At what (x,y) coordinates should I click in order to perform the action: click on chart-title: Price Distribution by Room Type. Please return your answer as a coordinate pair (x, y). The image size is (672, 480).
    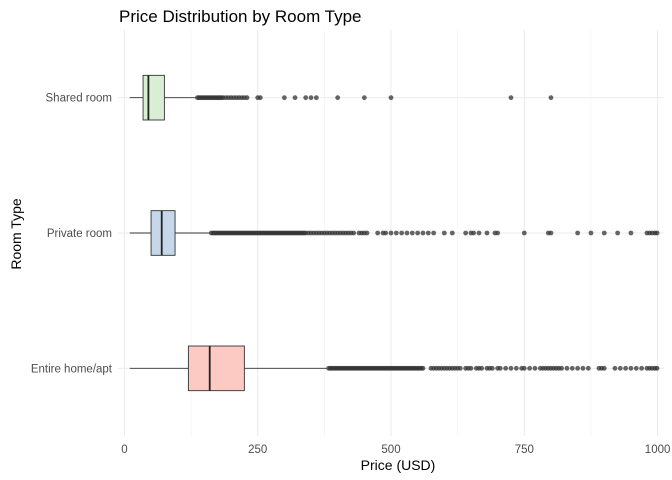
    Looking at the image, I should click on (240, 16).